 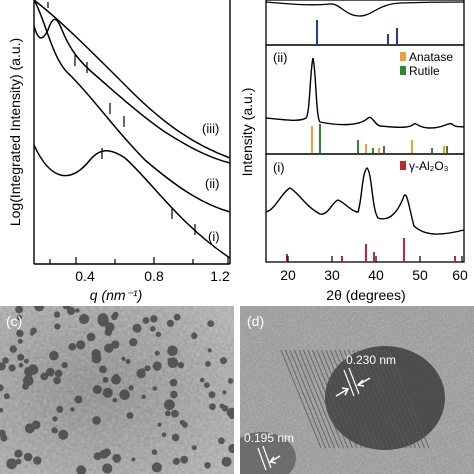 I want to click on lattice-fringes, so click(x=355, y=399).